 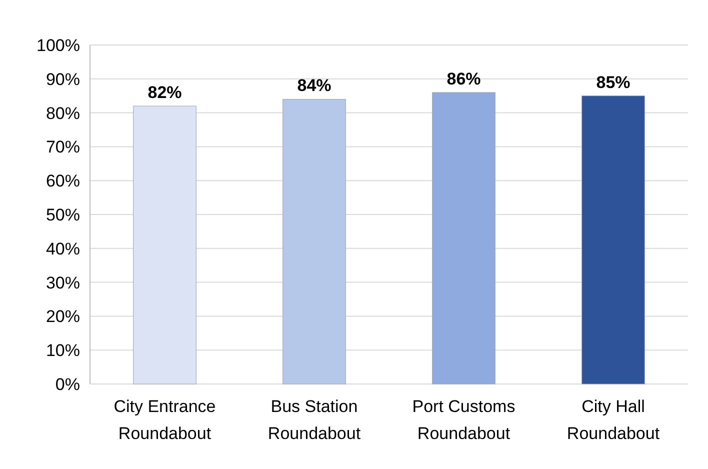 I want to click on data-label: 86%, so click(x=463, y=78).